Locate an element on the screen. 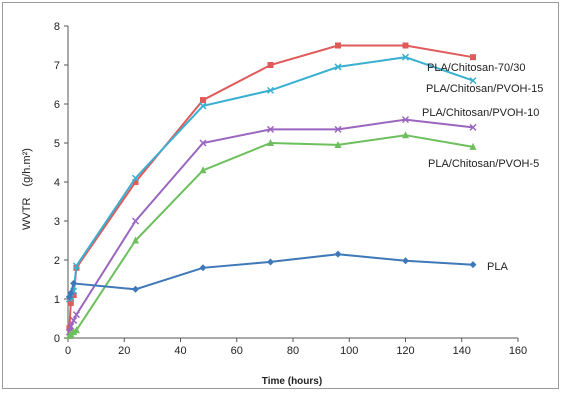 The width and height of the screenshot is (563, 393). y-tick-label: 7 is located at coordinates (57, 66).